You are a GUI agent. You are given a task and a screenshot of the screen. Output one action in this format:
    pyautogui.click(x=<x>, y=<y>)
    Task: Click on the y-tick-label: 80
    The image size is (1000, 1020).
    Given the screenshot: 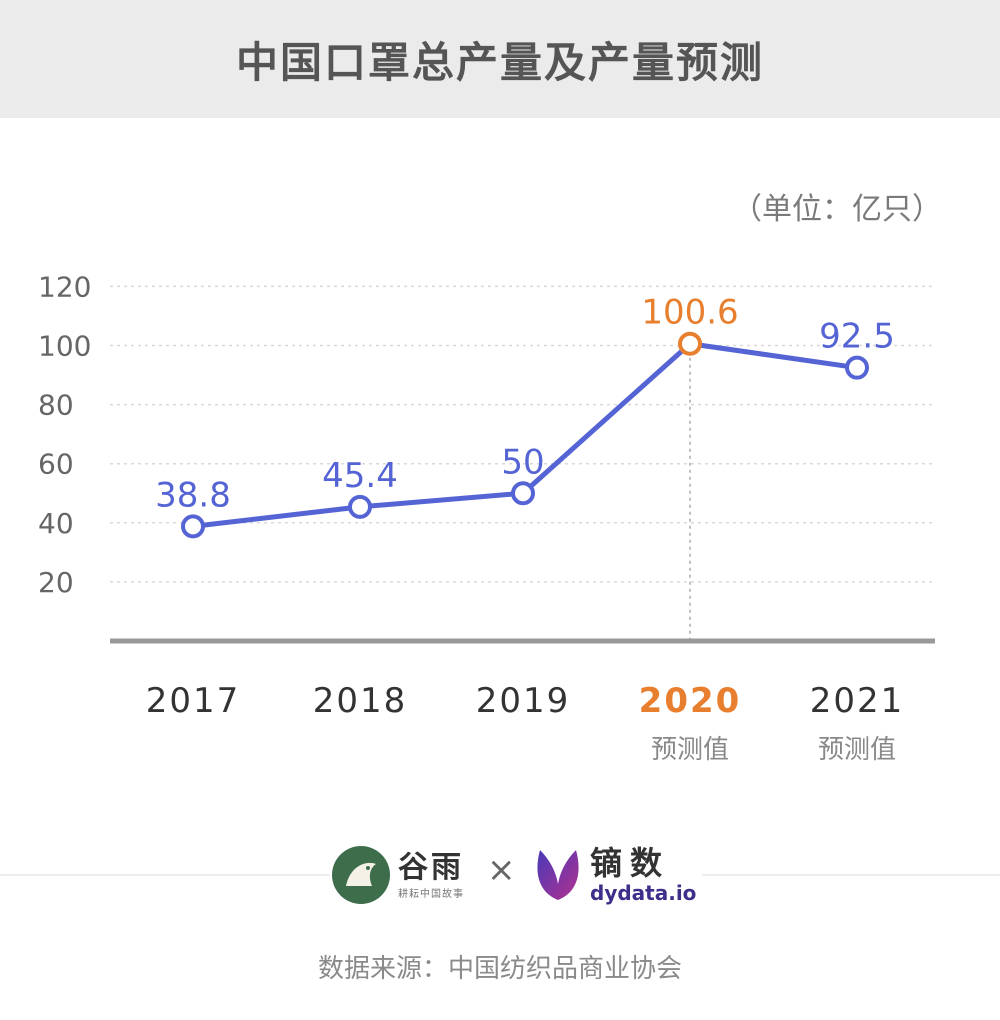 What is the action you would take?
    pyautogui.click(x=56, y=405)
    